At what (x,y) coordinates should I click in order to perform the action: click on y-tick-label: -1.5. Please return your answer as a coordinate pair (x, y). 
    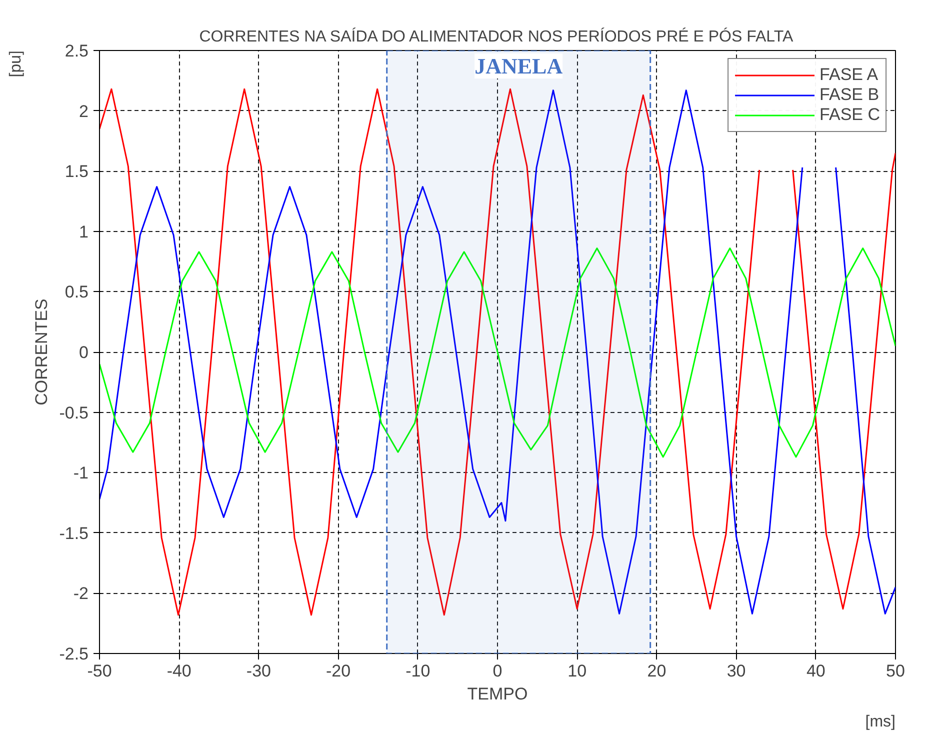
    Looking at the image, I should click on (74, 533).